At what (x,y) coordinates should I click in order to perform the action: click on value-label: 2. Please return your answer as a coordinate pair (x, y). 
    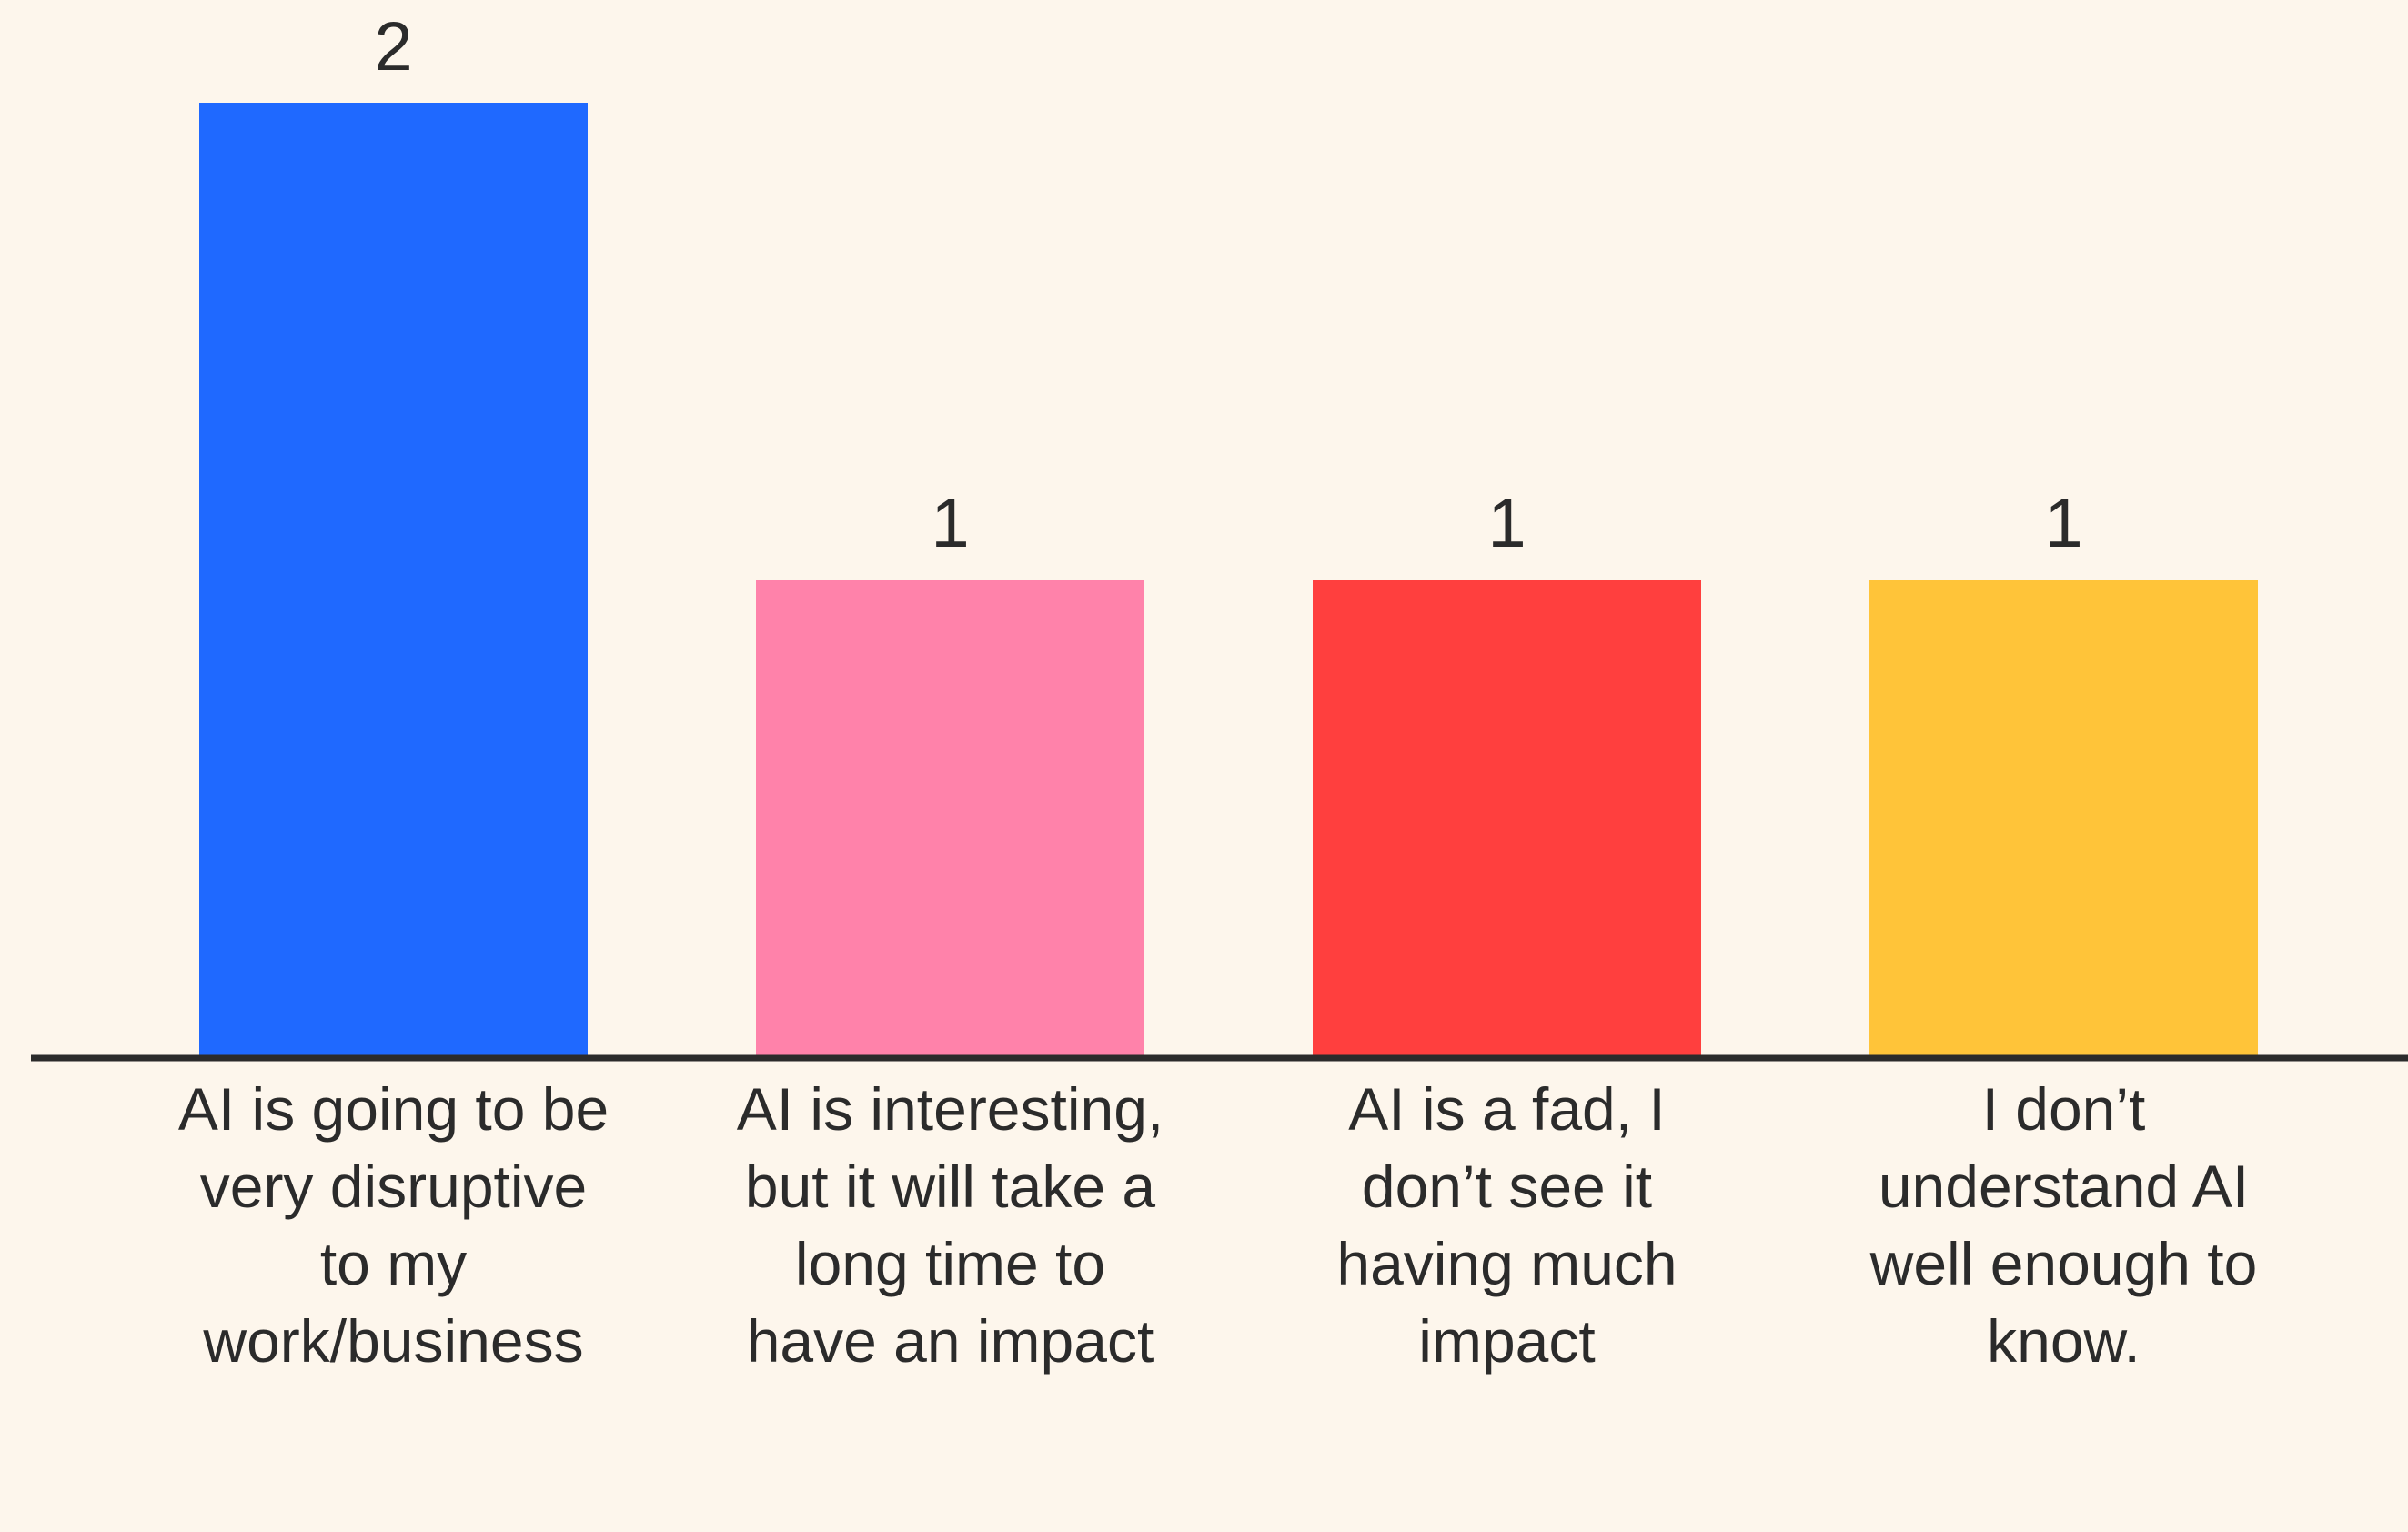
    Looking at the image, I should click on (393, 47).